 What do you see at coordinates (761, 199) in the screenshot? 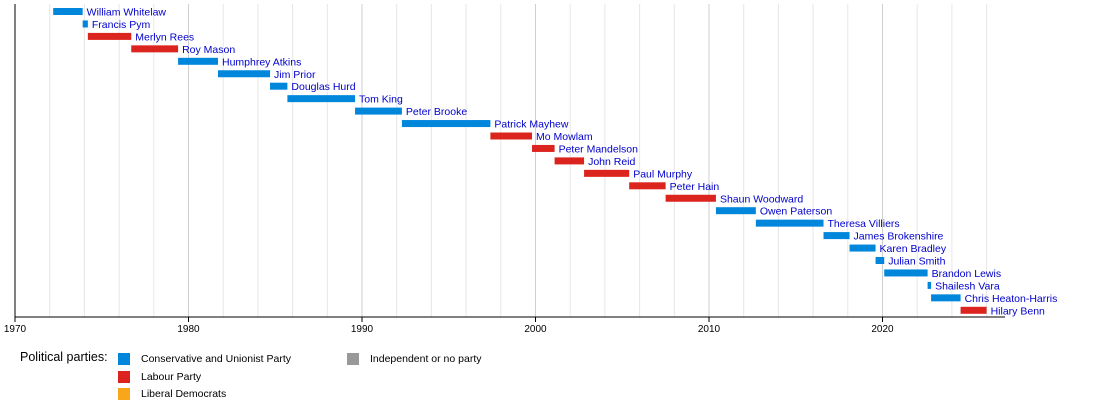
I see `officeholder-label: Shaun Woodward` at bounding box center [761, 199].